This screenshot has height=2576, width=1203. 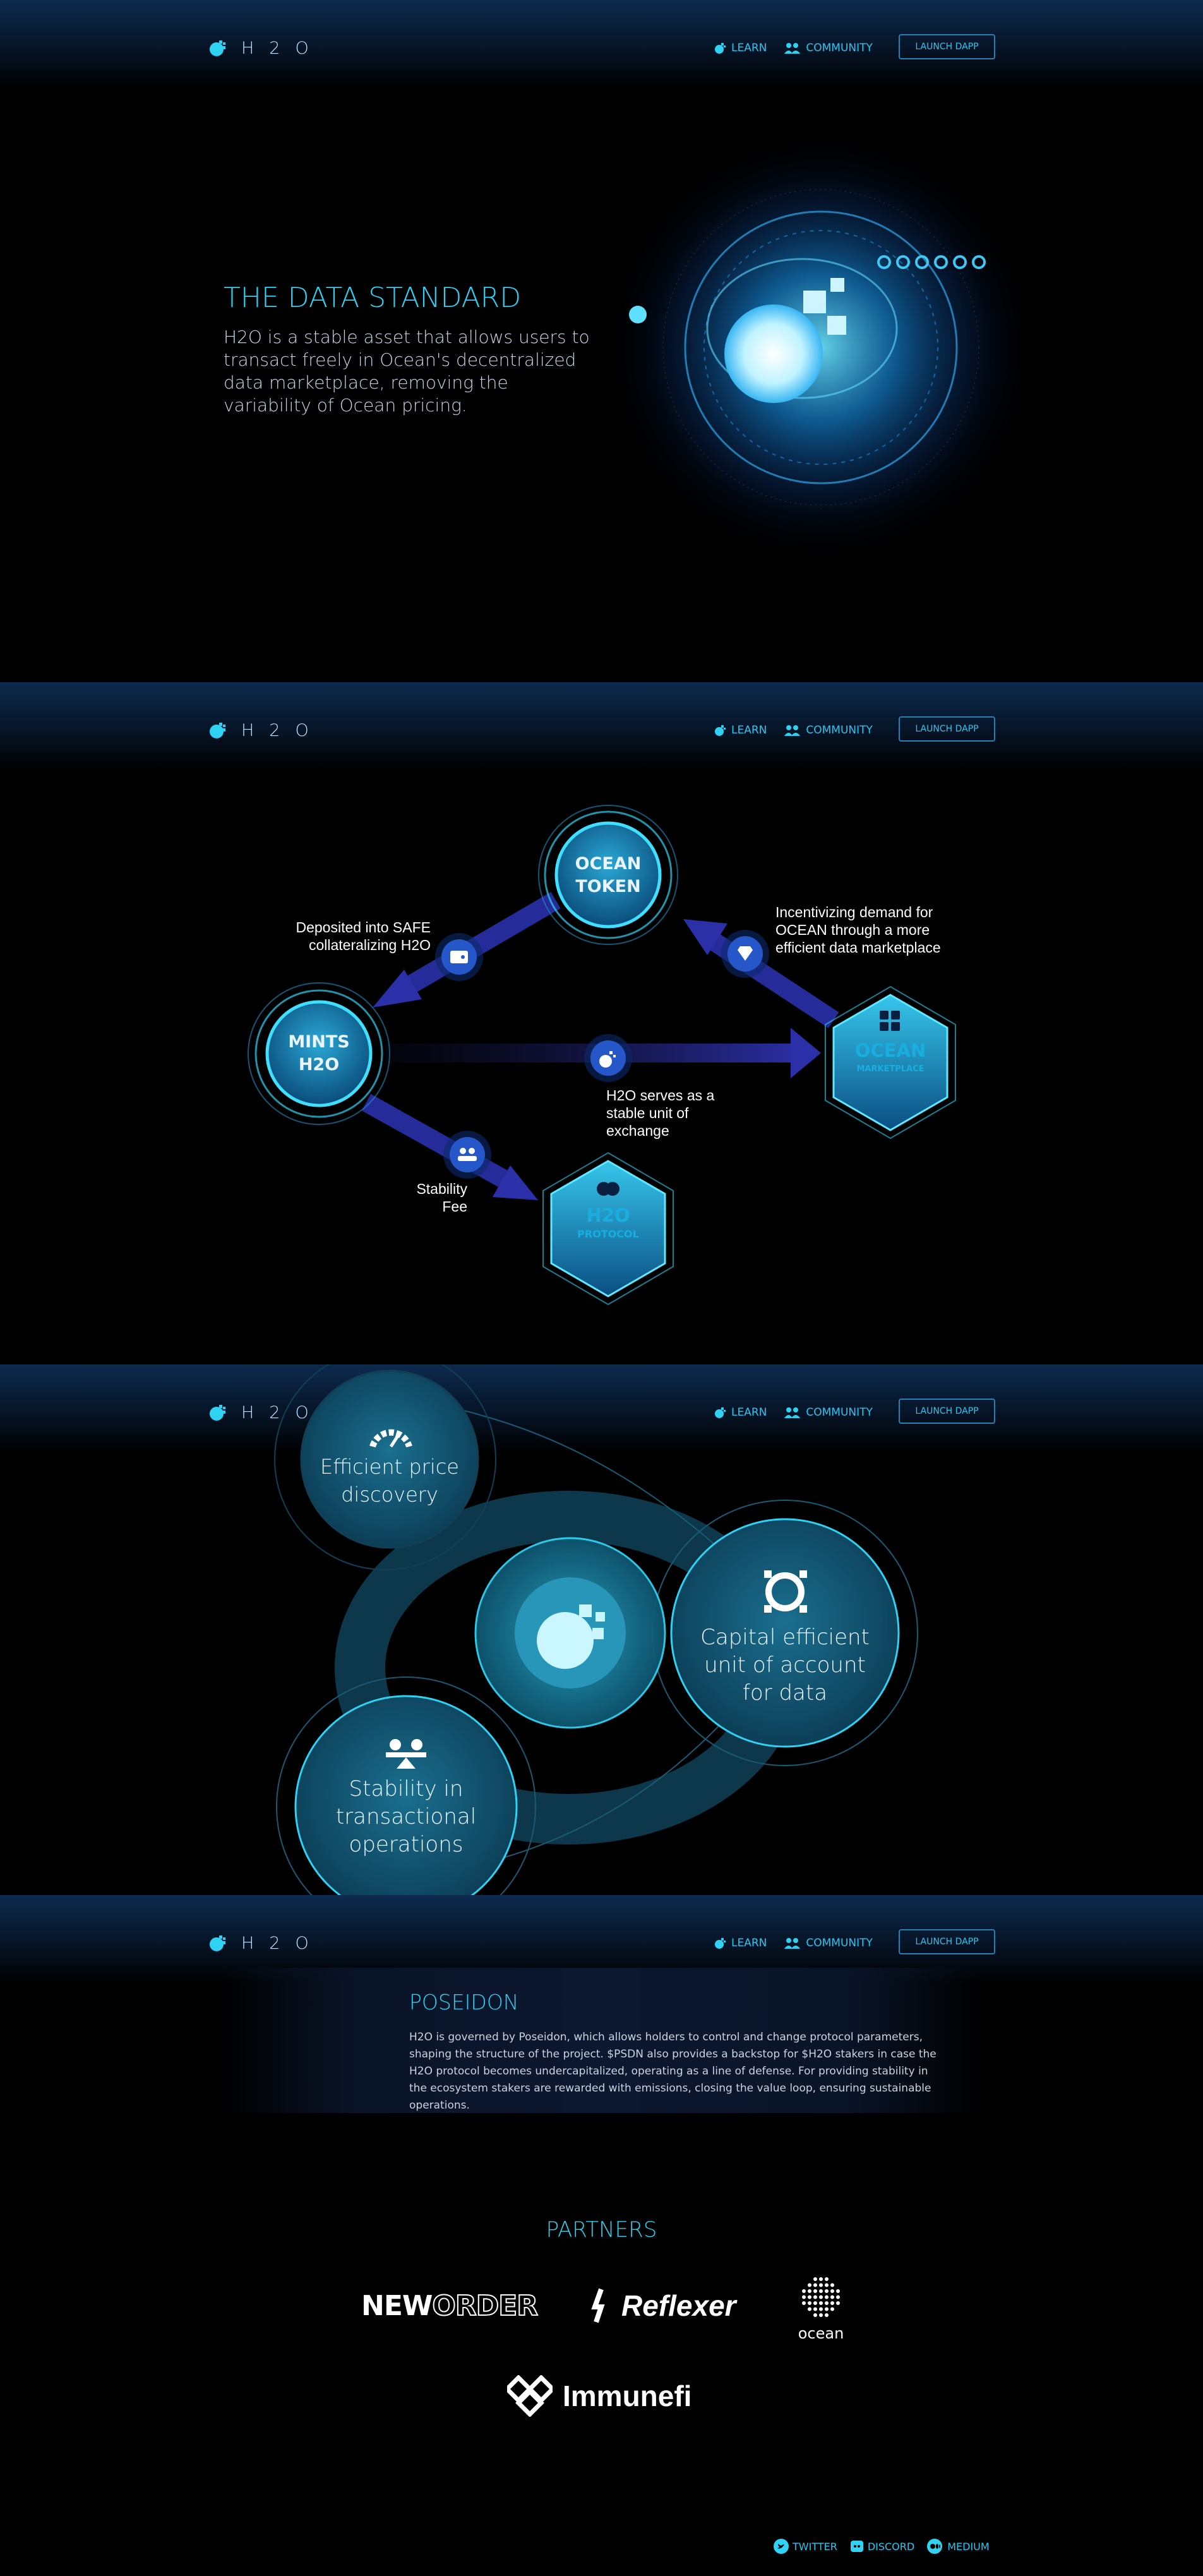 I want to click on stability-fee-label: Stability Fee, so click(x=442, y=1198).